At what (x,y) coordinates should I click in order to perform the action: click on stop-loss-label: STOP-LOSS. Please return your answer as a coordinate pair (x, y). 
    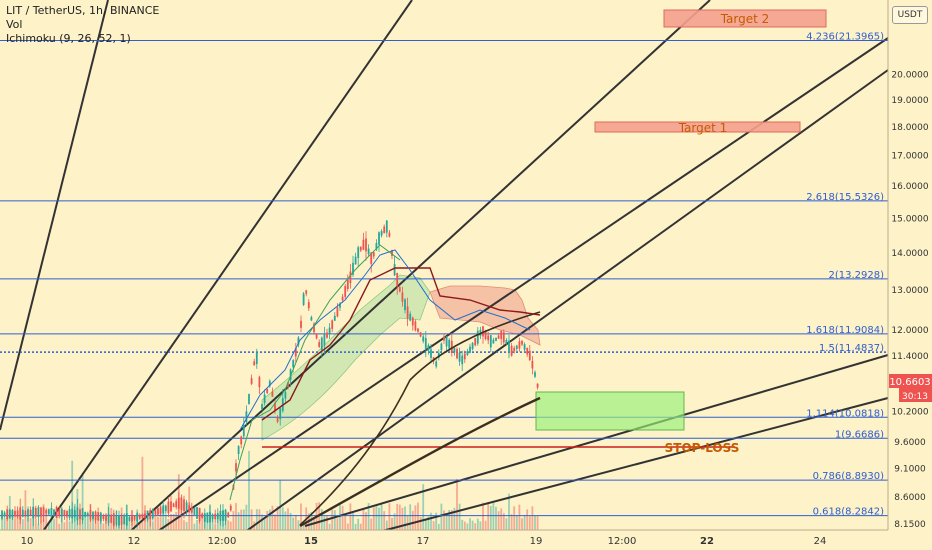
    Looking at the image, I should click on (702, 448).